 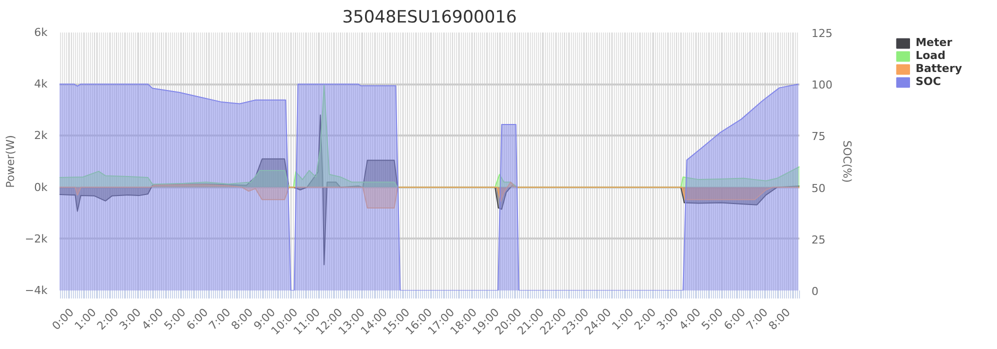 I want to click on y2-tick-label: 50, so click(x=819, y=188).